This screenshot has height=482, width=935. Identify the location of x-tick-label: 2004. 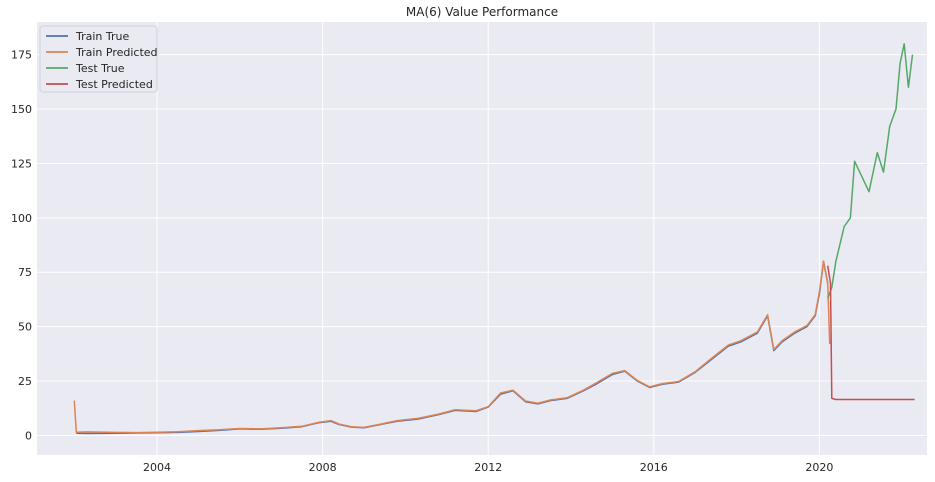
(157, 467).